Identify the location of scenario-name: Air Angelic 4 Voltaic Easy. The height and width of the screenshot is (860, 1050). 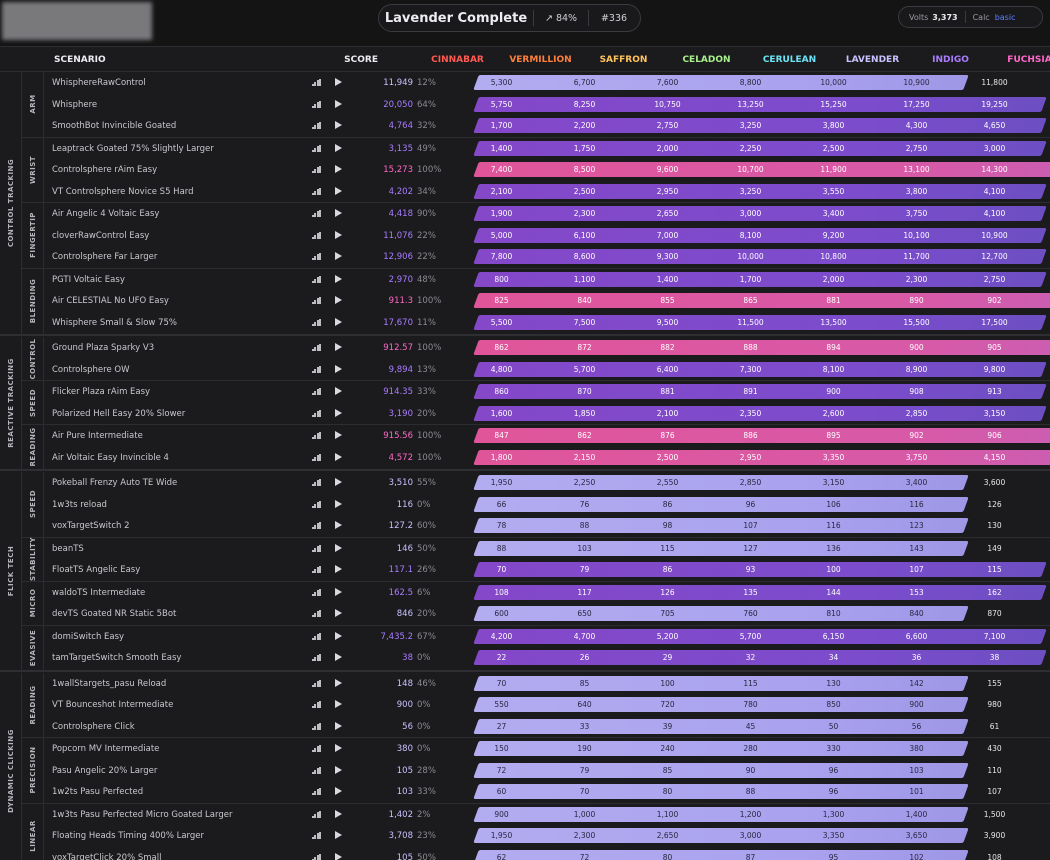
(106, 214).